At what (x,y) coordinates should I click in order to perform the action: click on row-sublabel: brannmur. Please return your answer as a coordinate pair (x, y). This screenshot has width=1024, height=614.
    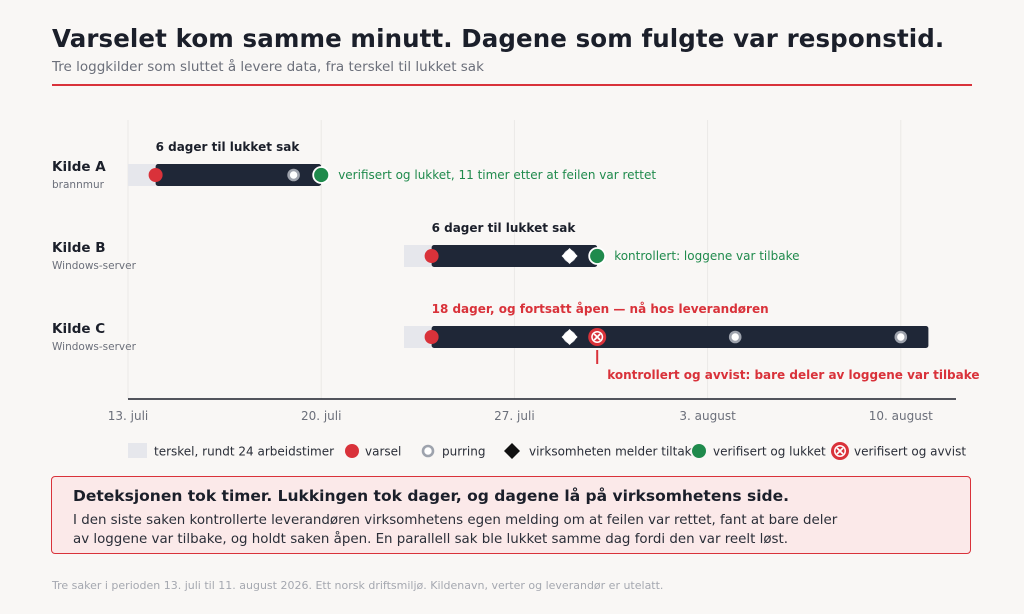
    Looking at the image, I should click on (78, 185).